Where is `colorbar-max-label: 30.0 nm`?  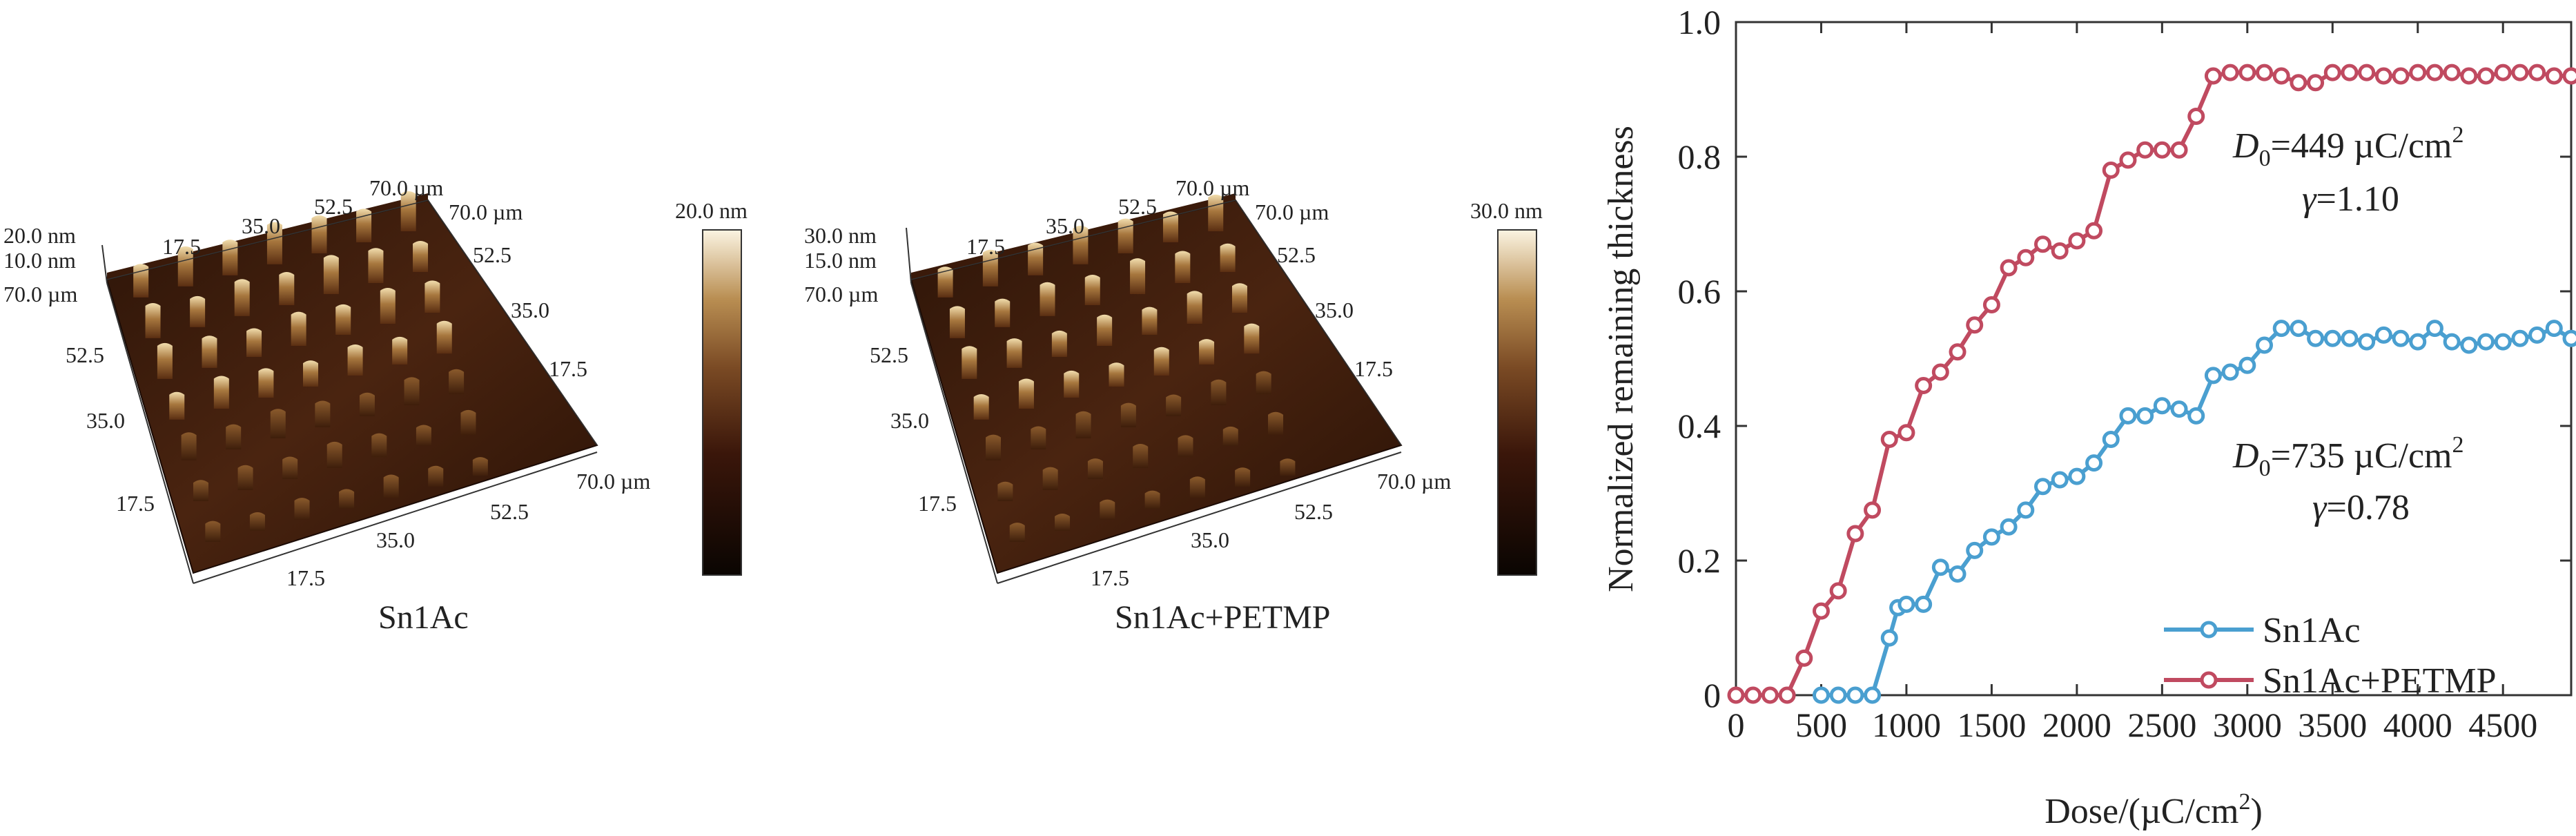 colorbar-max-label: 30.0 nm is located at coordinates (1506, 210).